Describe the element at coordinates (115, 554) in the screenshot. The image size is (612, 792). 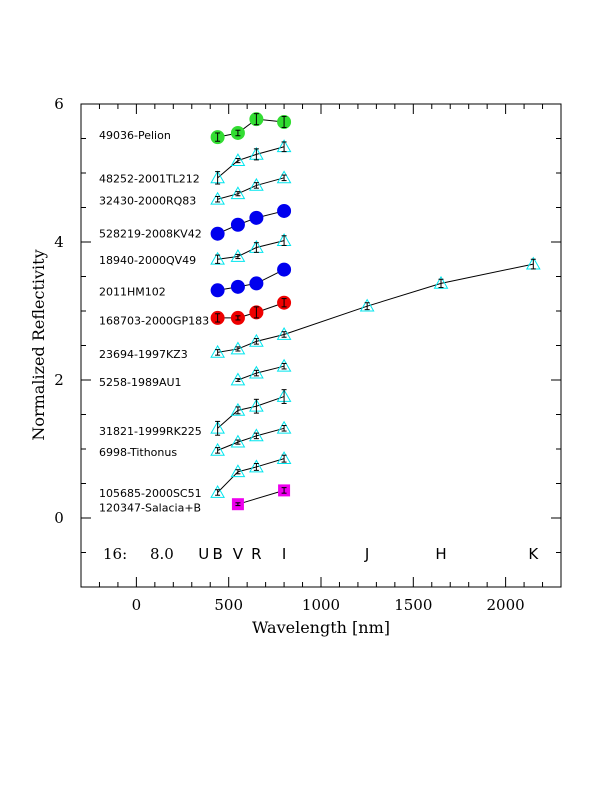
I see `info-text-index: 16:` at that location.